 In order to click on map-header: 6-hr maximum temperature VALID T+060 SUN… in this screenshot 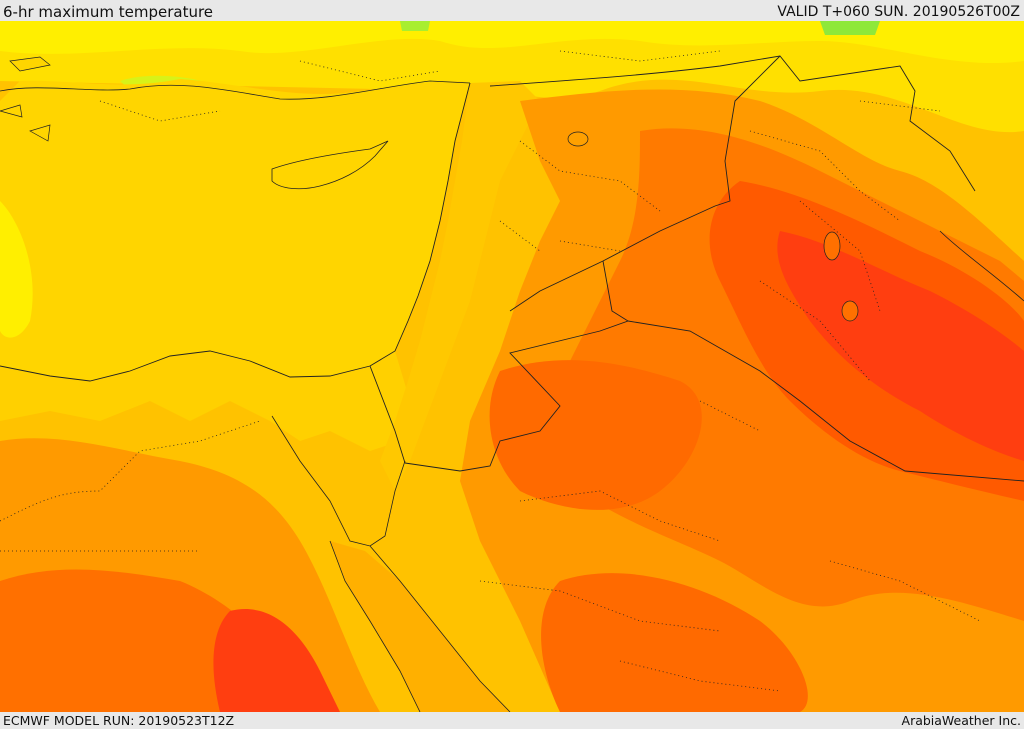, I will do `click(512, 11)`.